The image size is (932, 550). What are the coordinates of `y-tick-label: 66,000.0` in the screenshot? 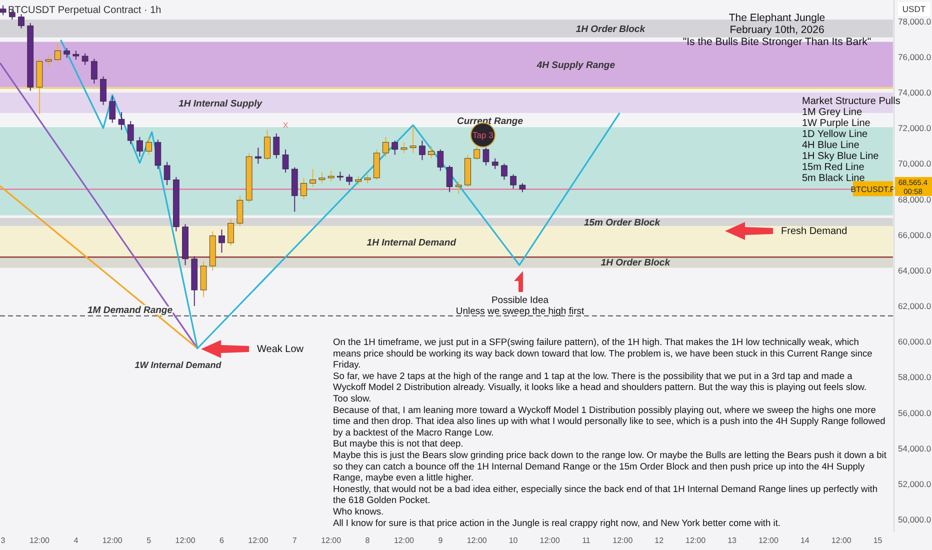 It's located at (915, 235).